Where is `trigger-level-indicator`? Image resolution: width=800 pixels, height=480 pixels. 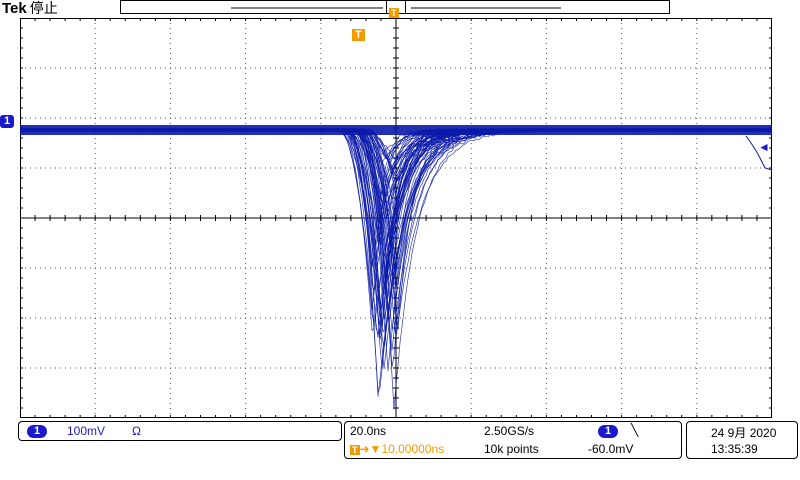
trigger-level-indicator is located at coordinates (758, 153).